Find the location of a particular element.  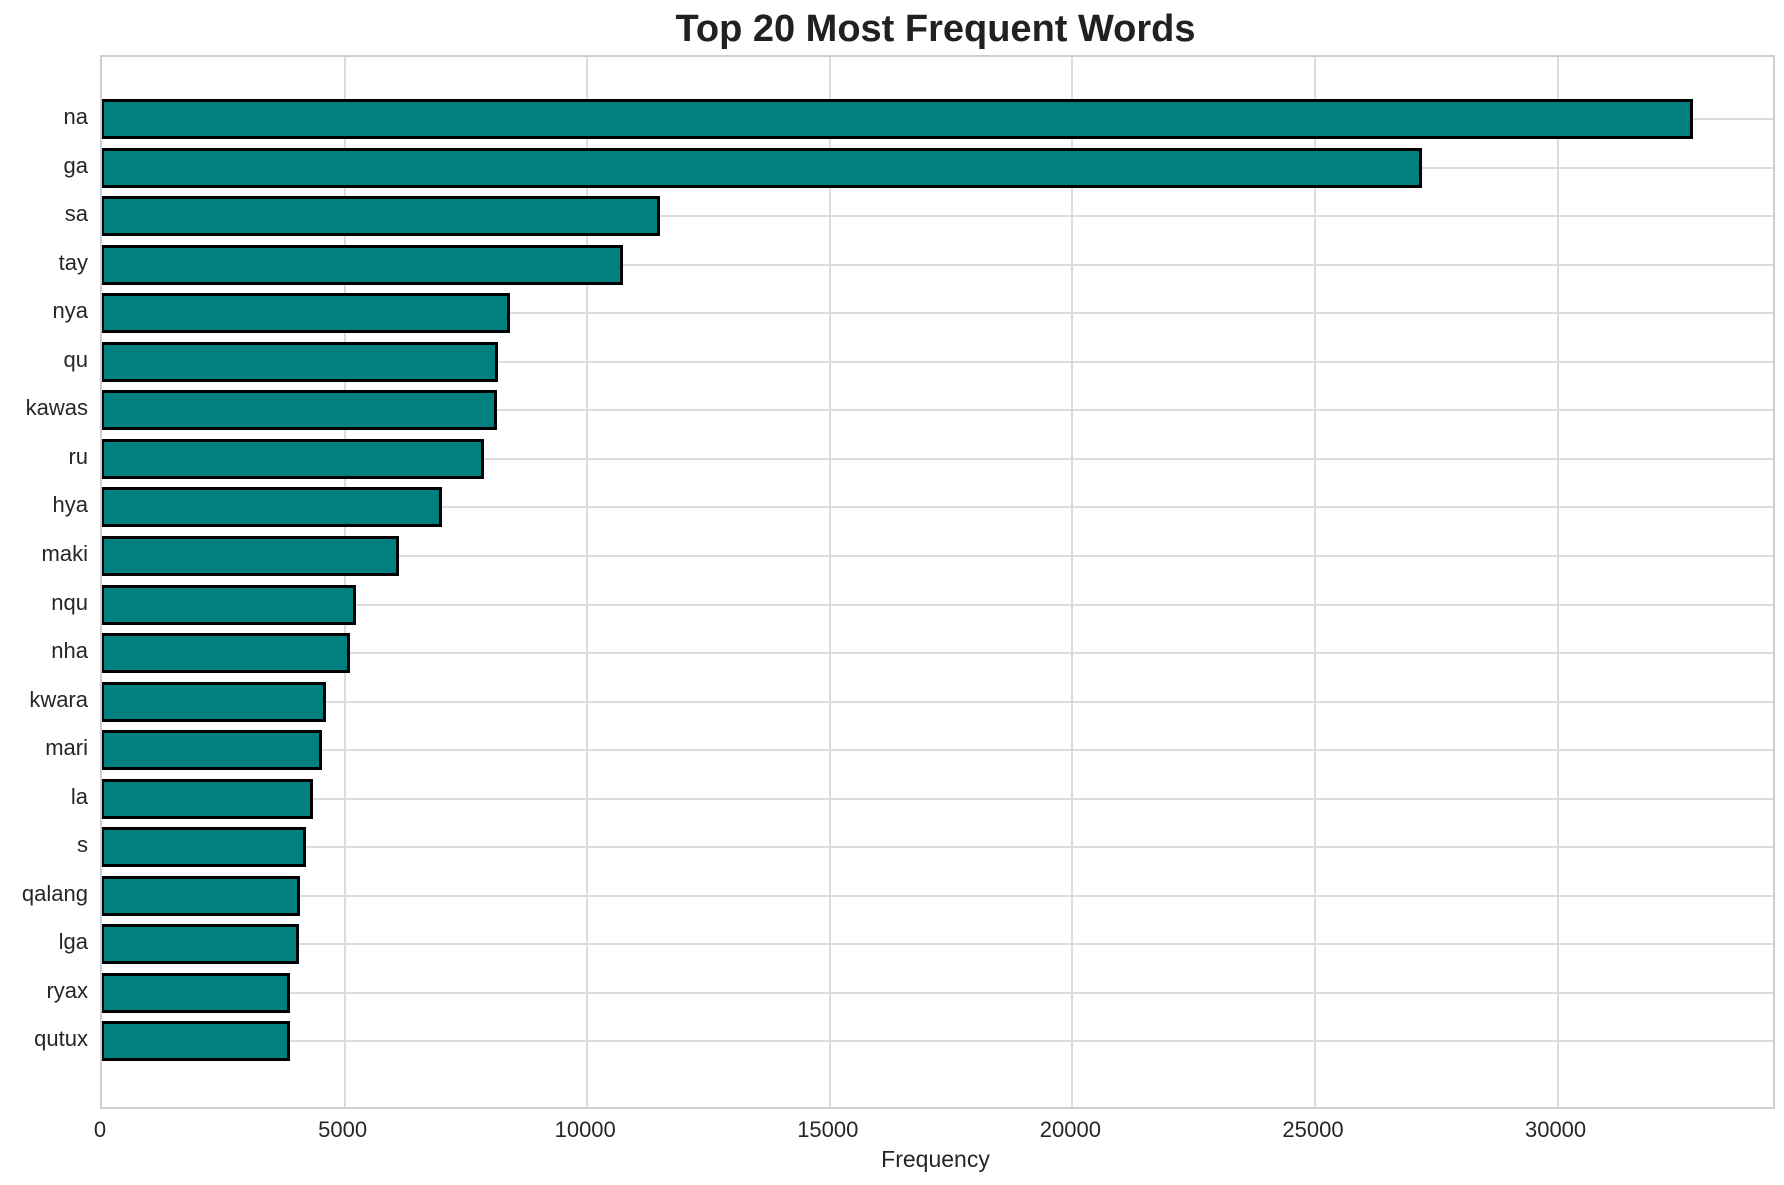

bar-ru is located at coordinates (293, 458).